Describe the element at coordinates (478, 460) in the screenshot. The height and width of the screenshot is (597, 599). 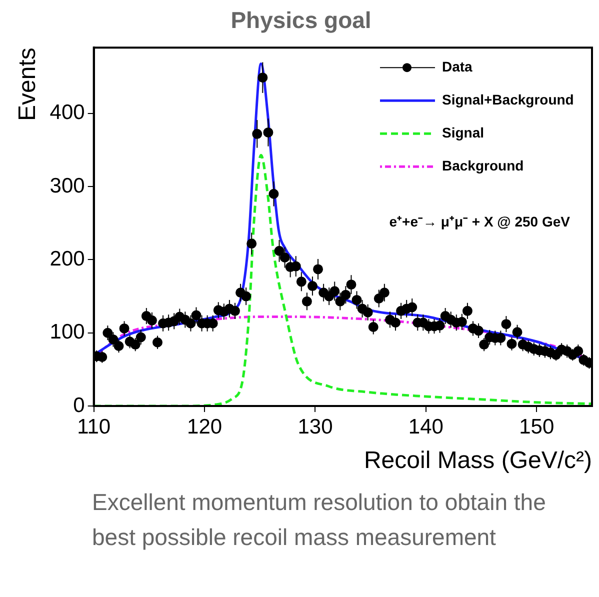
I see `x-axis-title: Recoil Mass (GeV/c²)` at that location.